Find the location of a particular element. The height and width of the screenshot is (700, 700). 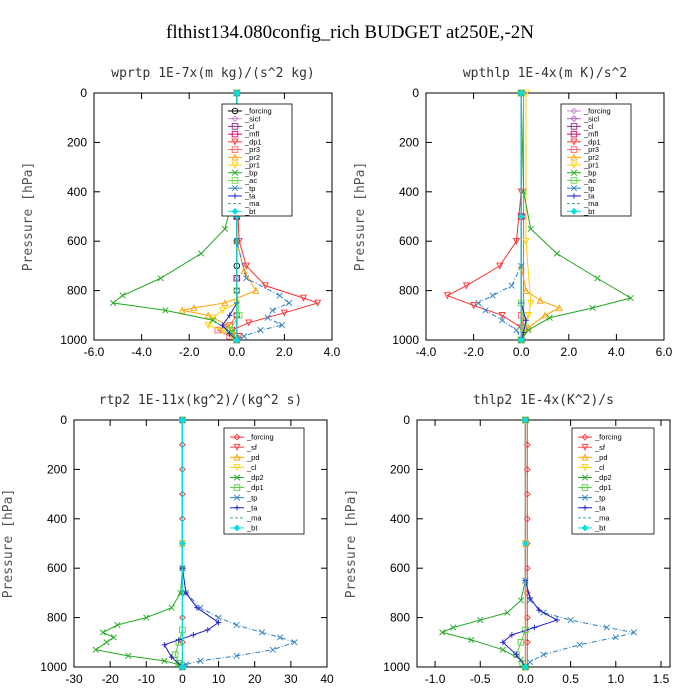

x-tick-label: 6.0 is located at coordinates (664, 352).